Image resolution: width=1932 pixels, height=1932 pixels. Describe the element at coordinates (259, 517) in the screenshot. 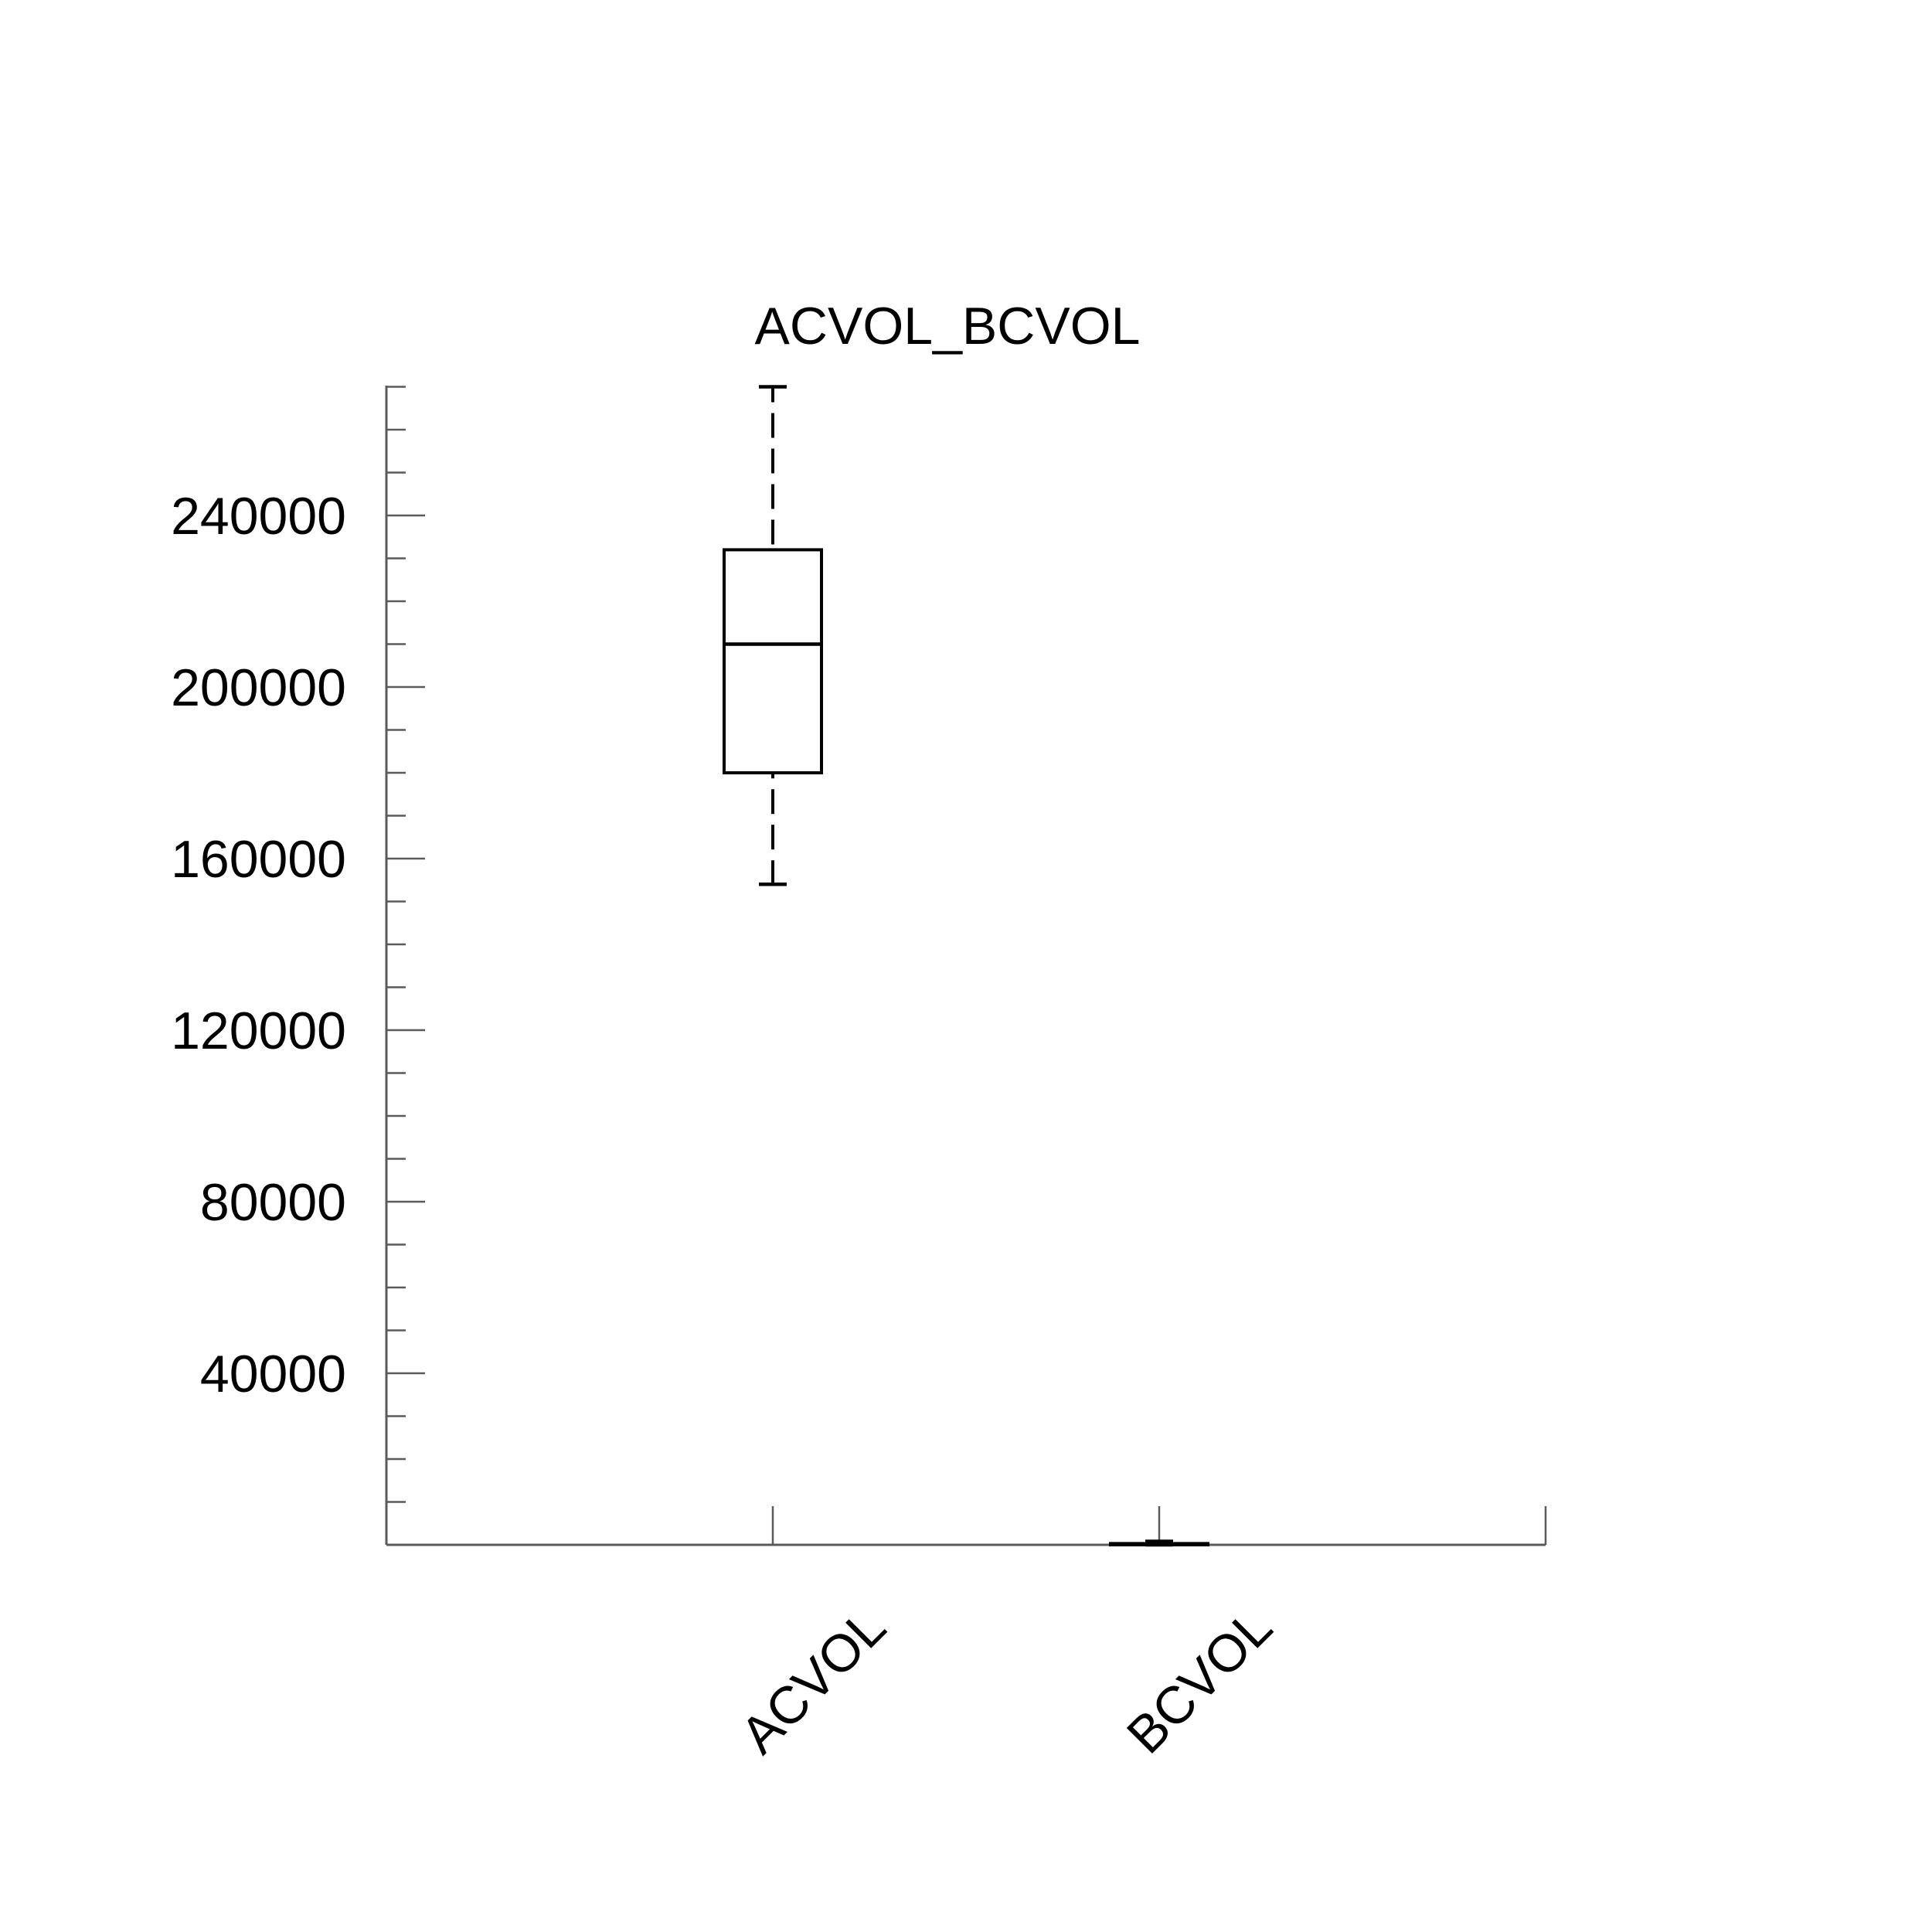

I see `y-tick-label: 240000` at that location.